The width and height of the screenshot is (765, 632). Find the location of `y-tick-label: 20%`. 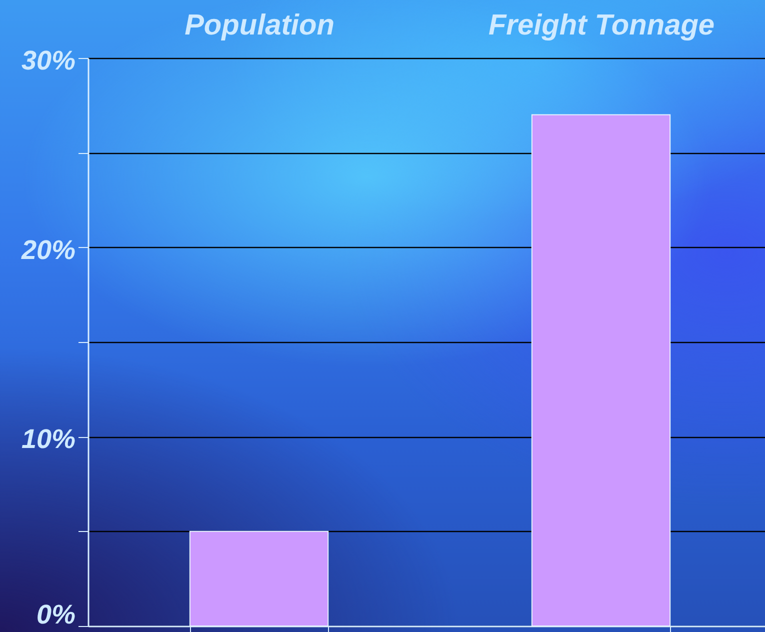

y-tick-label: 20% is located at coordinates (48, 249).